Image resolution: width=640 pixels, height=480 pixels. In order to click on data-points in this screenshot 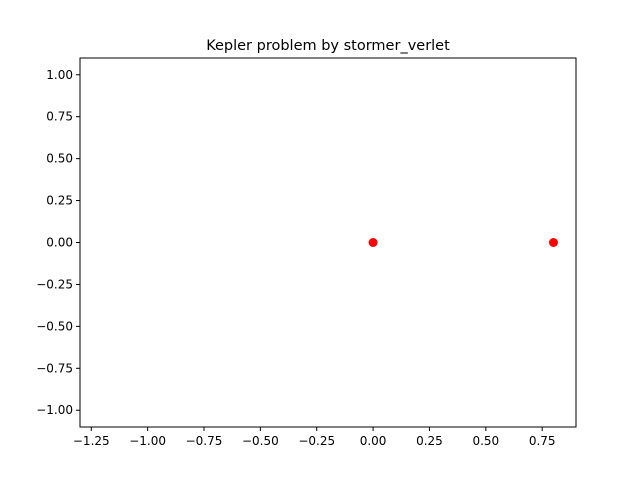, I will do `click(463, 242)`.